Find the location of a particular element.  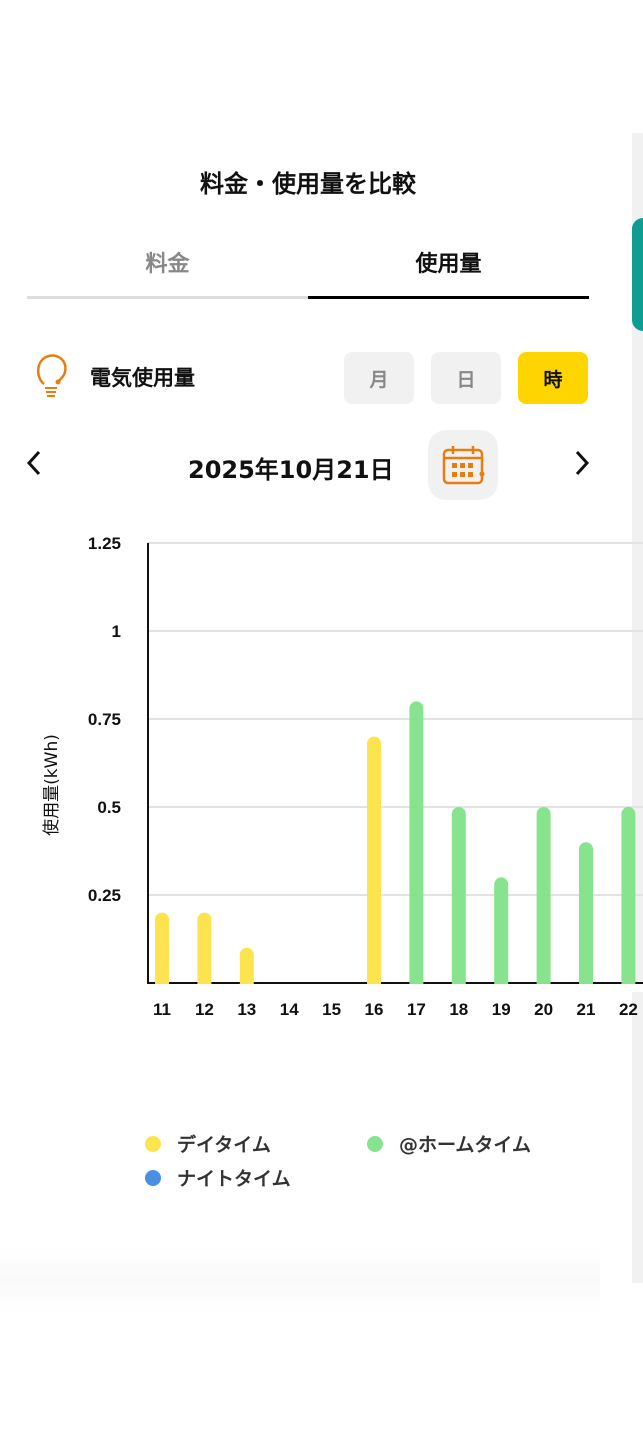

legend-item-night: ナイトタイム is located at coordinates (218, 1177).